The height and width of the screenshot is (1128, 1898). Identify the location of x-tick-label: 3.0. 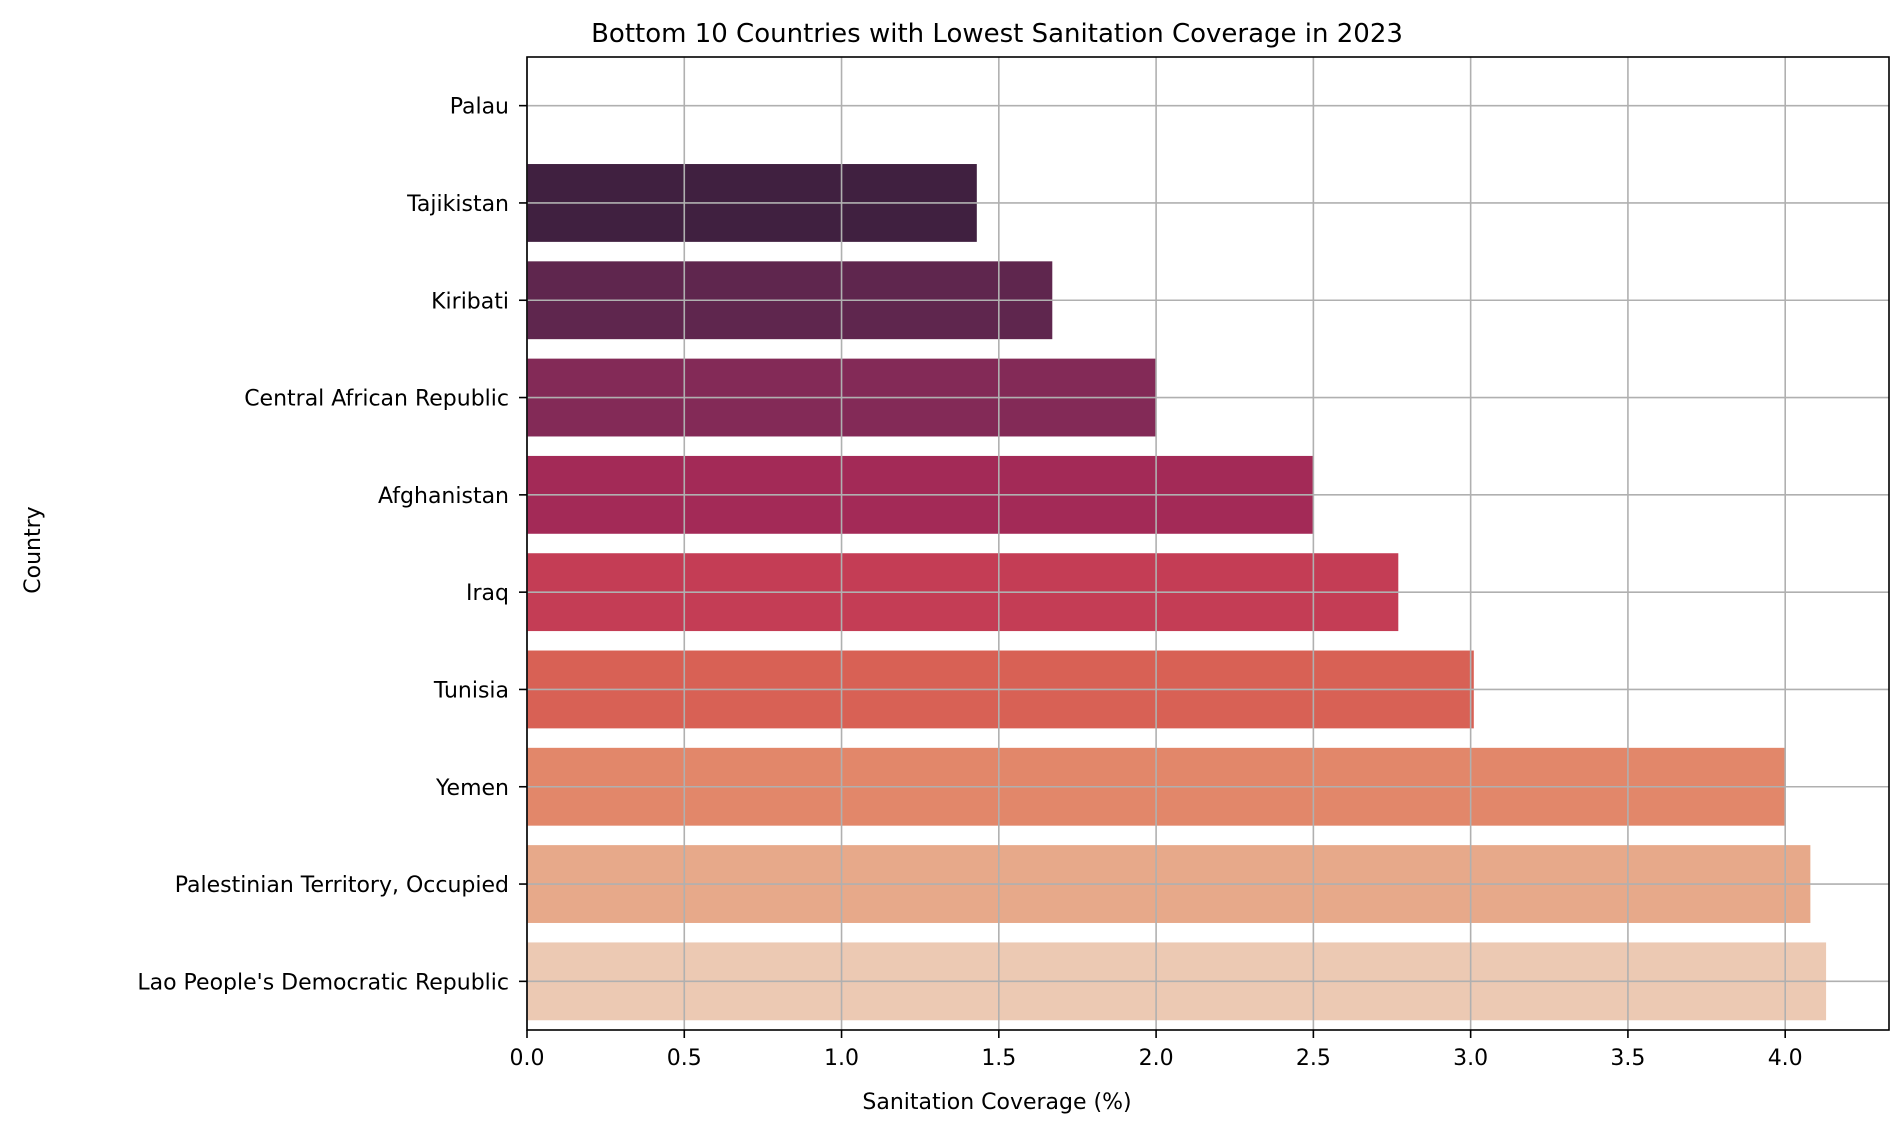
(1470, 1058).